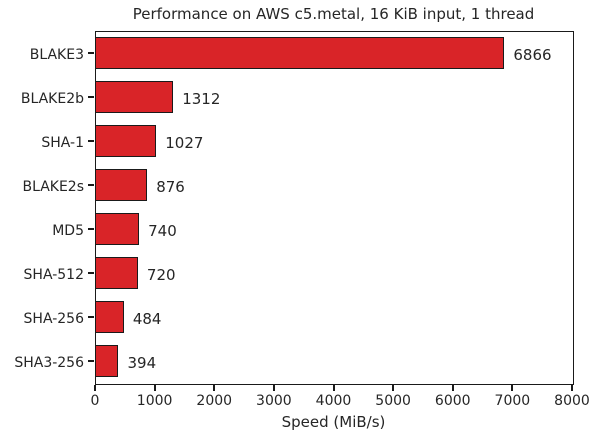 The height and width of the screenshot is (442, 600). I want to click on x-tick-label: 8000, so click(572, 401).